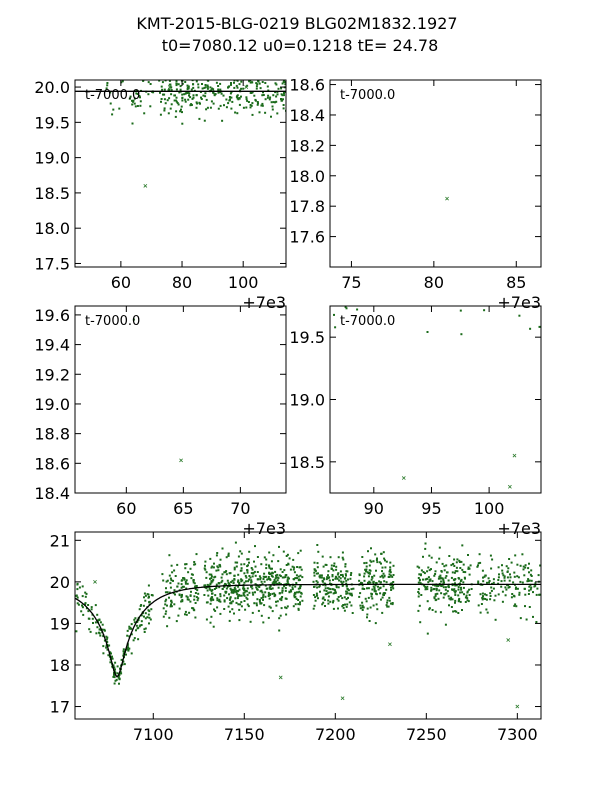 This screenshot has height=800, width=600. I want to click on panel-top-left-frame, so click(180, 173).